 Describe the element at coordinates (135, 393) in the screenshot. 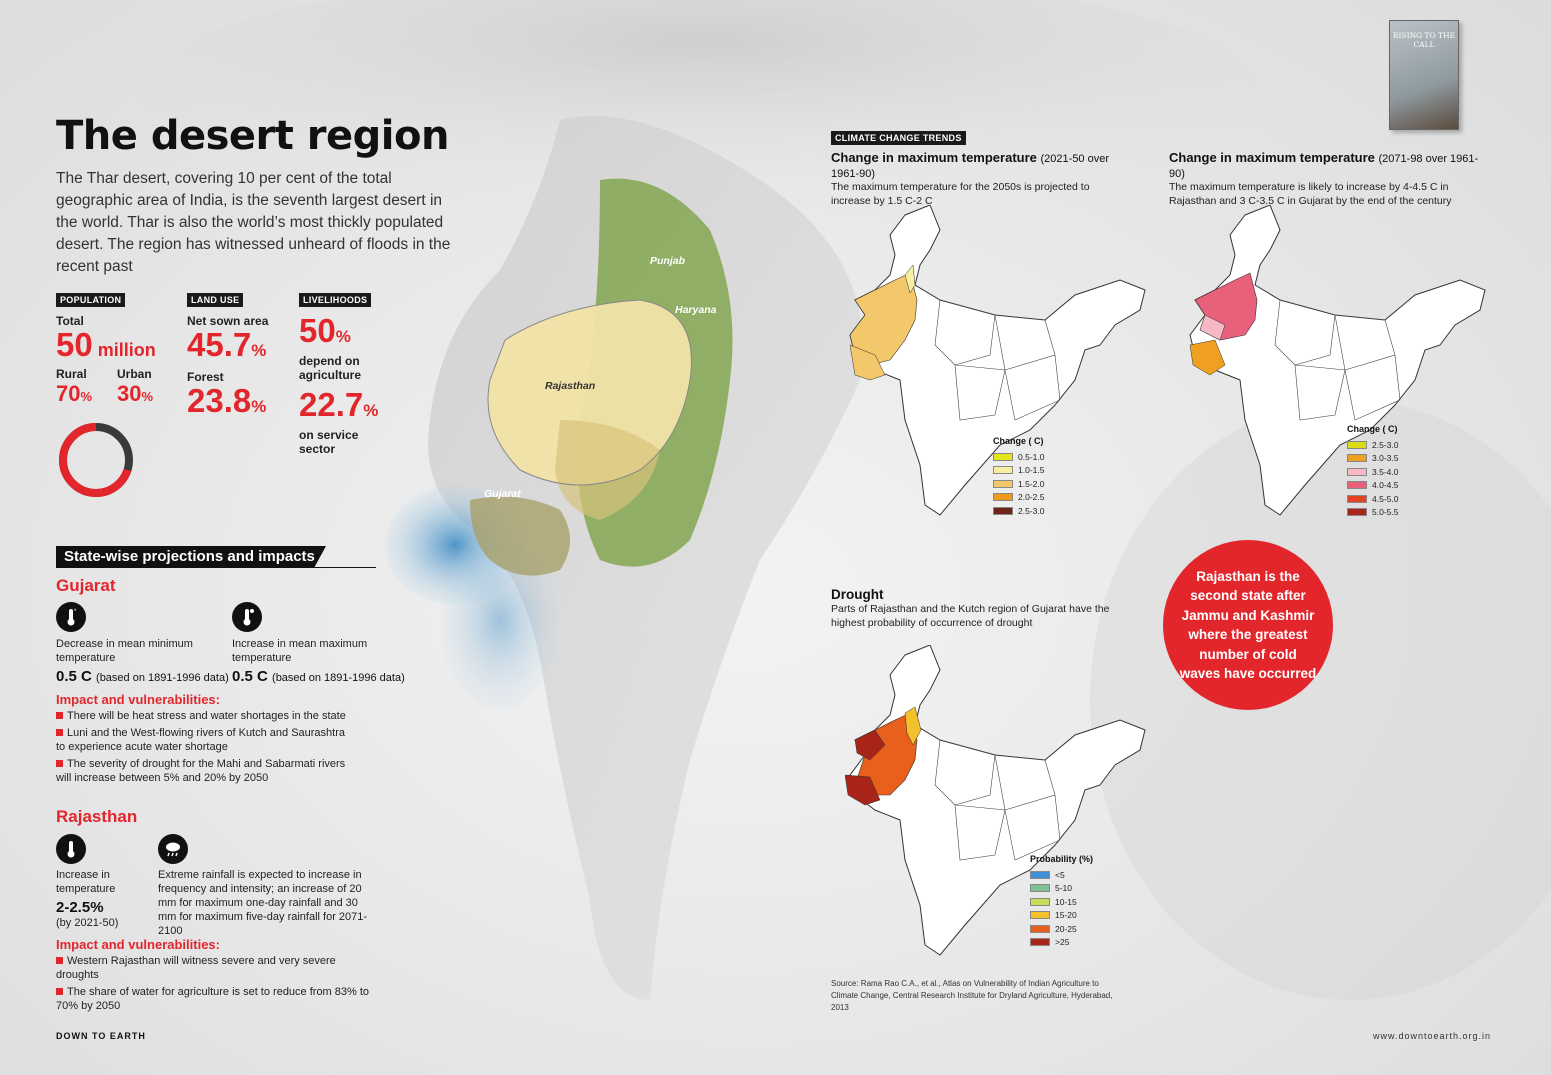

I see `urban-value: 30%` at that location.